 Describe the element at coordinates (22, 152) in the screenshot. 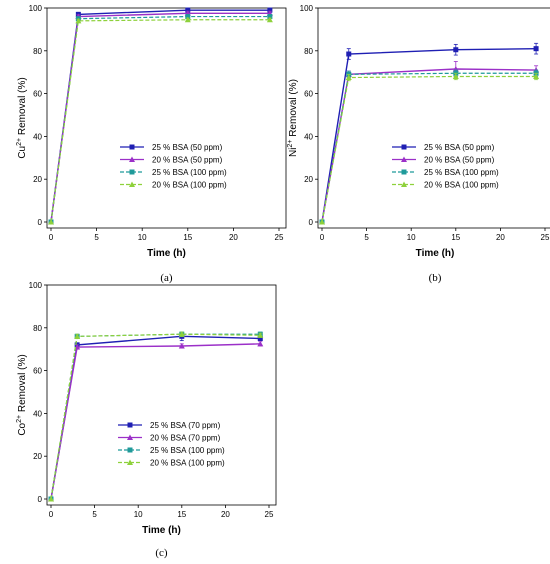

I see `y-axis-title-ion: Cu` at that location.